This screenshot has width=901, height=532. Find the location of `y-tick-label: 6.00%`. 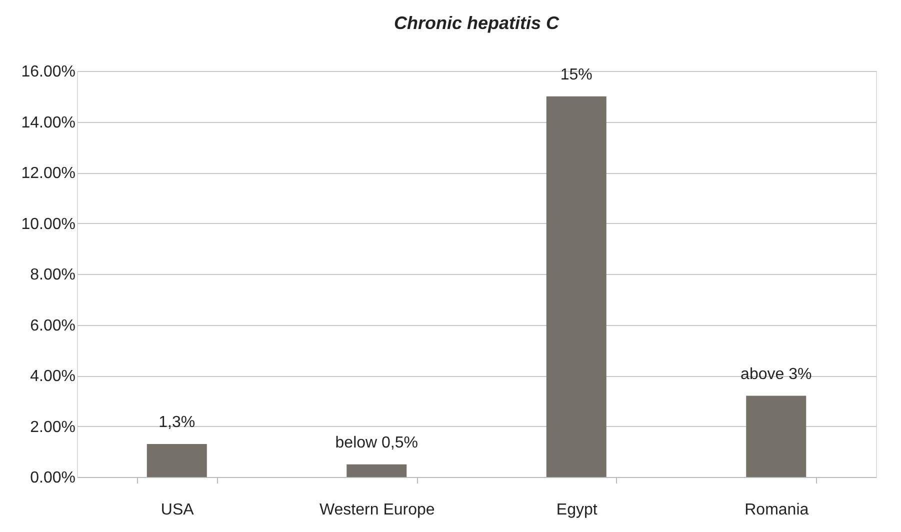

y-tick-label: 6.00% is located at coordinates (53, 325).